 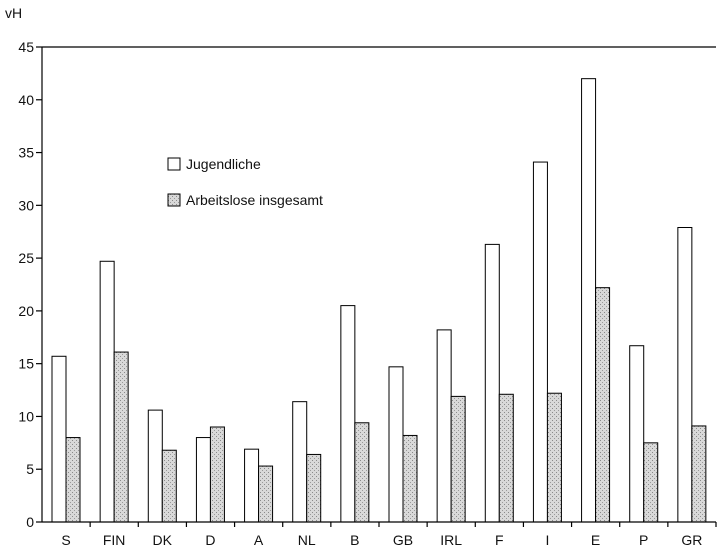 What do you see at coordinates (210, 540) in the screenshot?
I see `x-tick-label: D` at bounding box center [210, 540].